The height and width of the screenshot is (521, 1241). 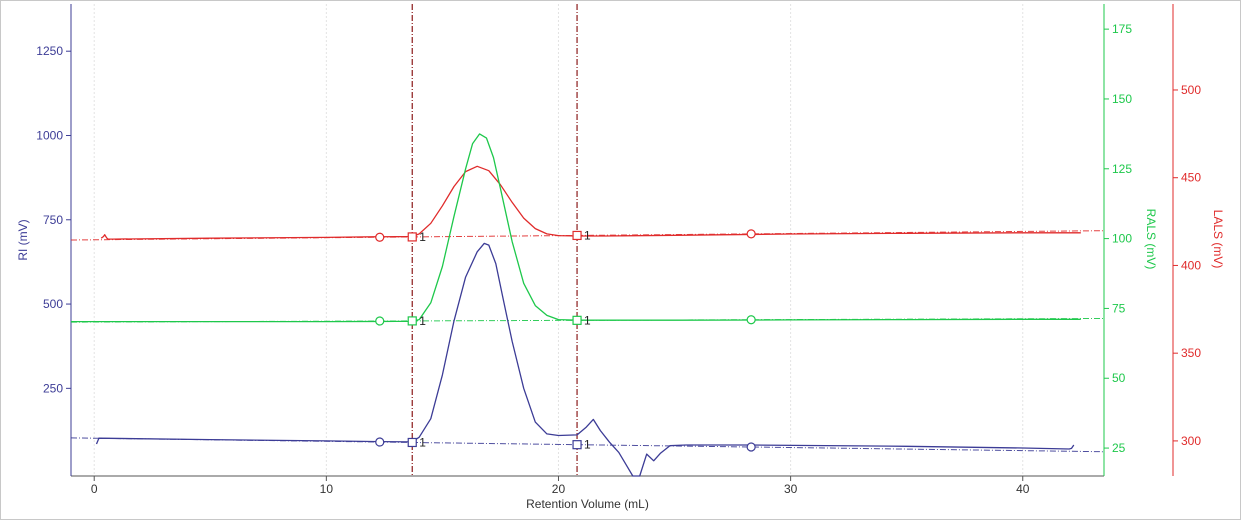 I want to click on ri-tick-label: 750, so click(x=53, y=220).